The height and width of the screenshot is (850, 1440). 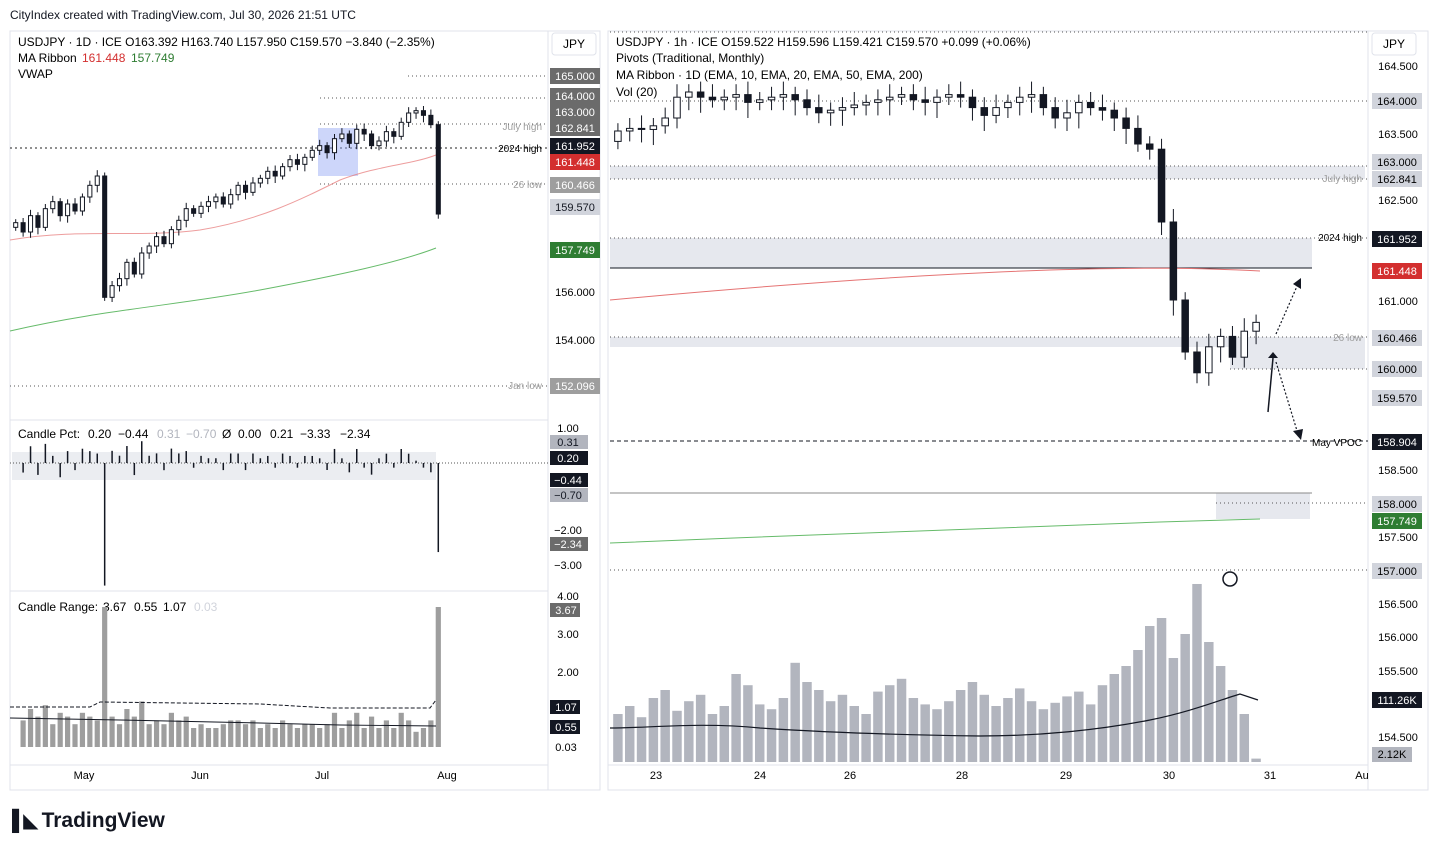 What do you see at coordinates (1397, 240) in the screenshot?
I see `r-axis-6: 161.952` at bounding box center [1397, 240].